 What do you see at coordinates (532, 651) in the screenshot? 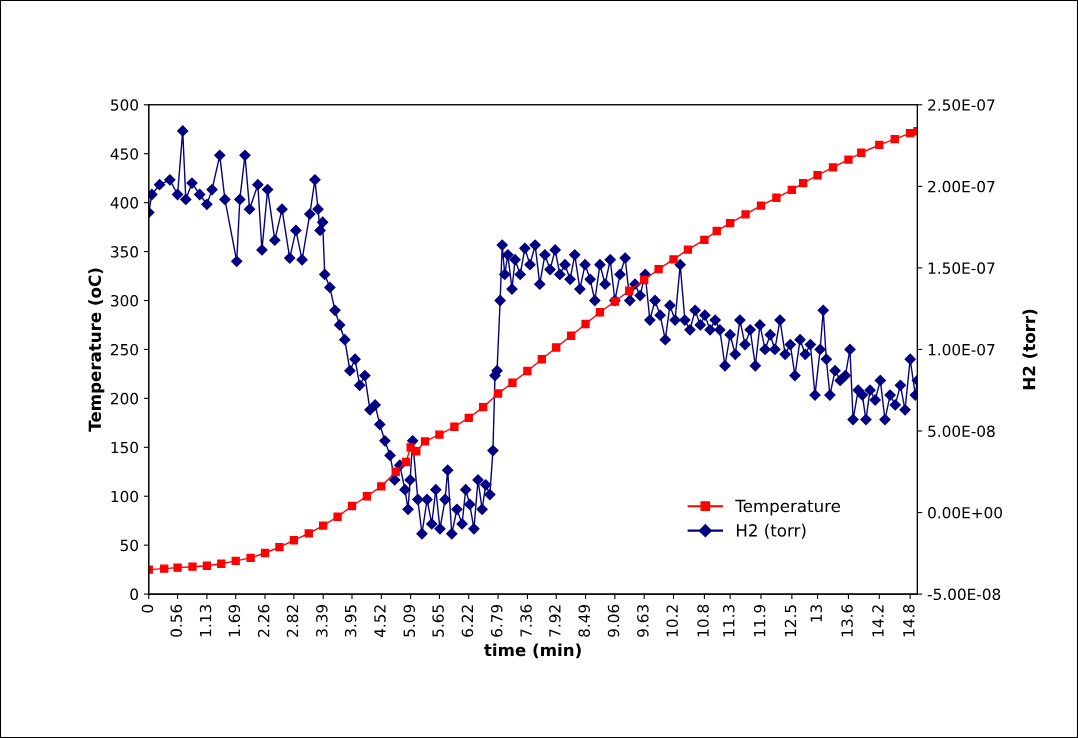
I see `x-axis-title: time (min)` at bounding box center [532, 651].